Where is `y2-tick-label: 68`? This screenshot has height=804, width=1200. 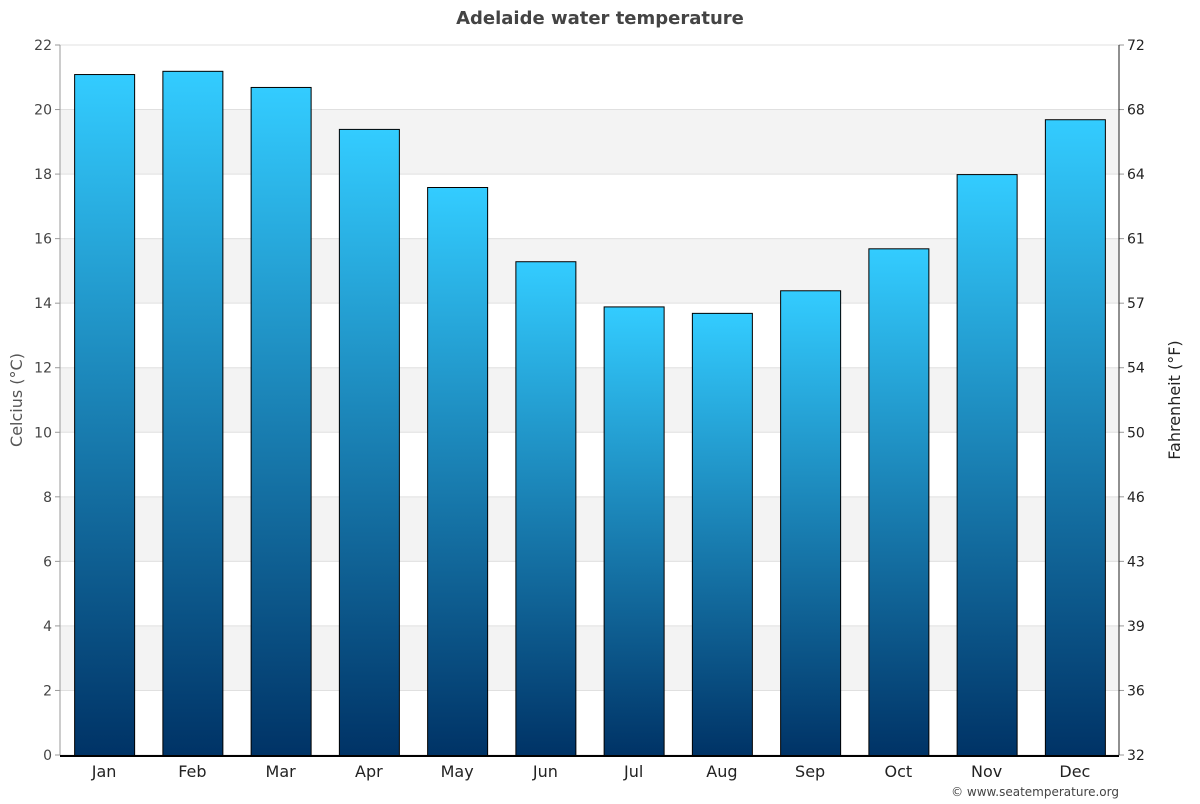 y2-tick-label: 68 is located at coordinates (1136, 111).